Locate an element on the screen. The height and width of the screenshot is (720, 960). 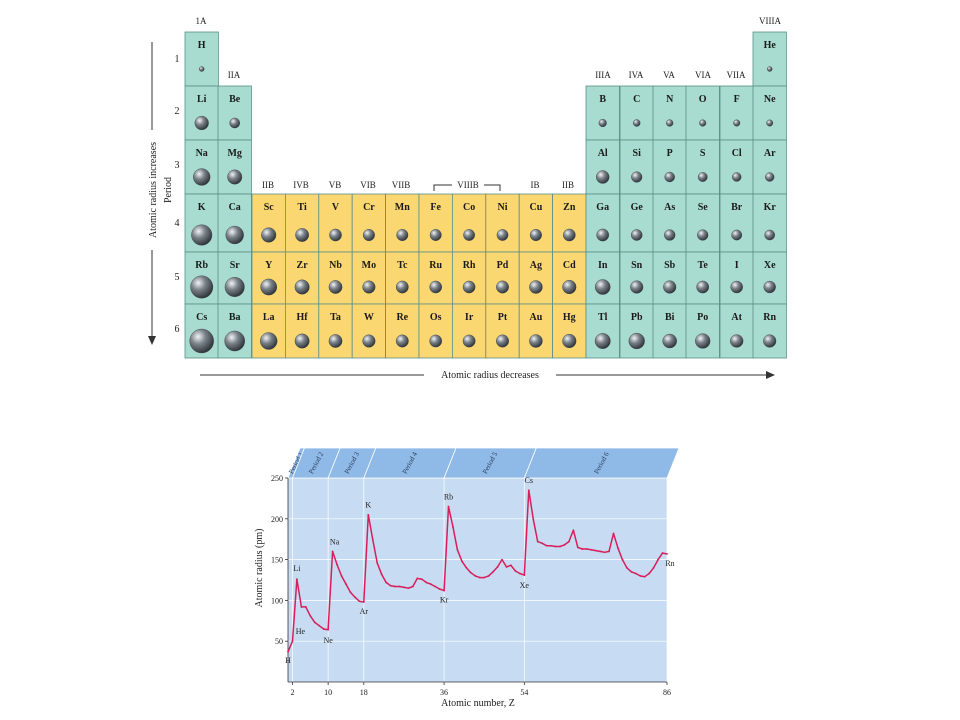
element-symbol: Hf is located at coordinates (303, 317).